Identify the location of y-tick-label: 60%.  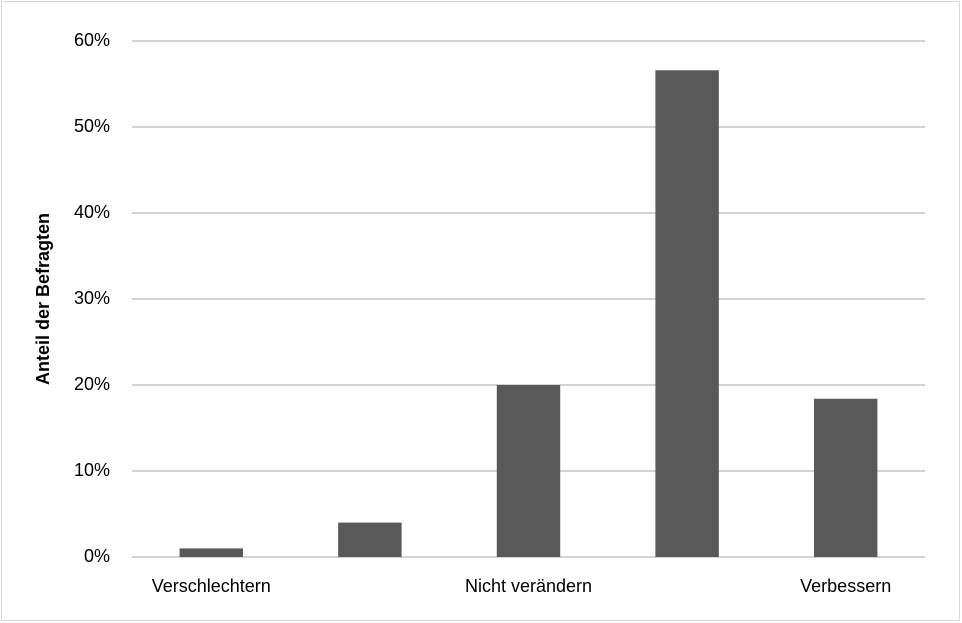
(92, 40).